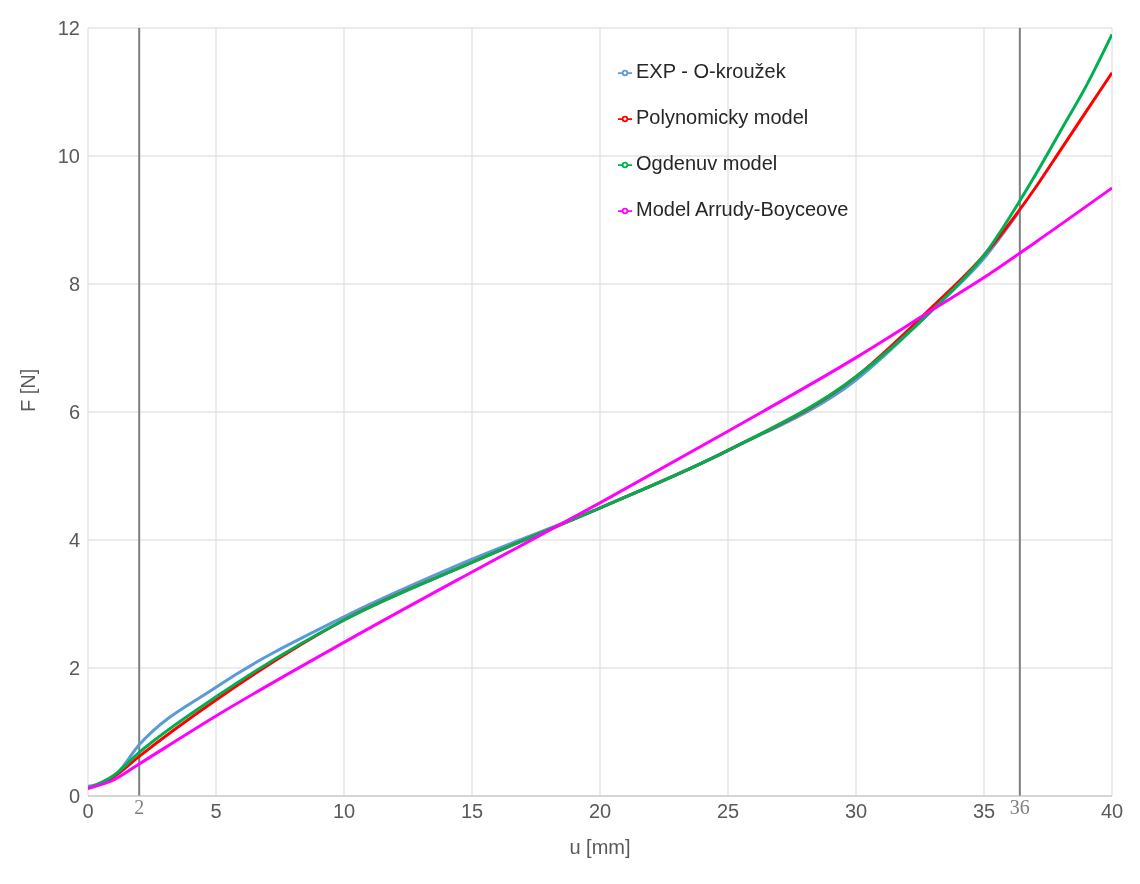 The height and width of the screenshot is (884, 1140). What do you see at coordinates (742, 209) in the screenshot?
I see `legend-label: Model Arrudy-Boyceove` at bounding box center [742, 209].